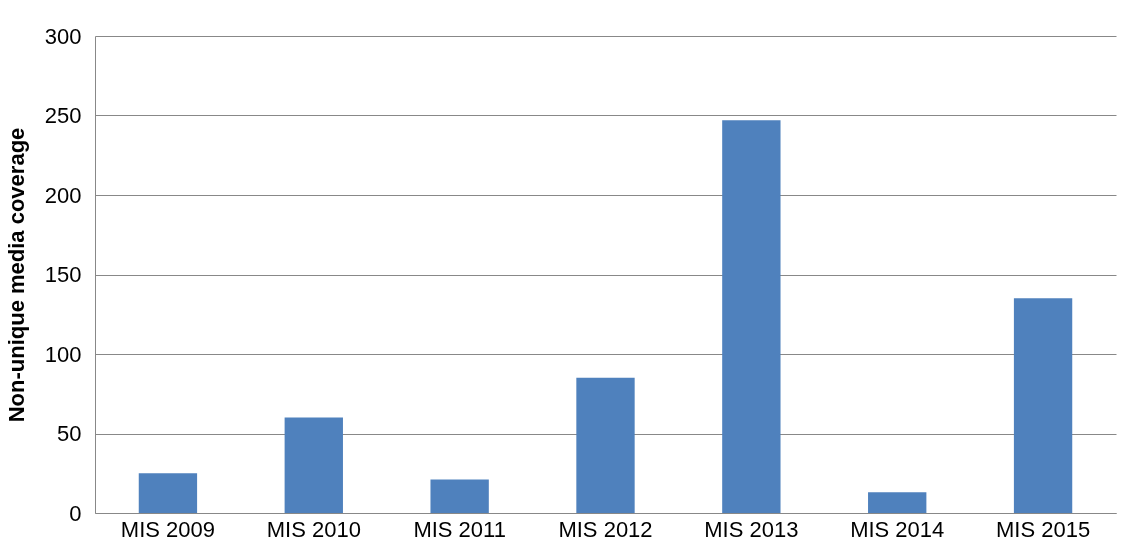 The image size is (1131, 555). I want to click on x-tick-label: MIS 2010, so click(313, 529).